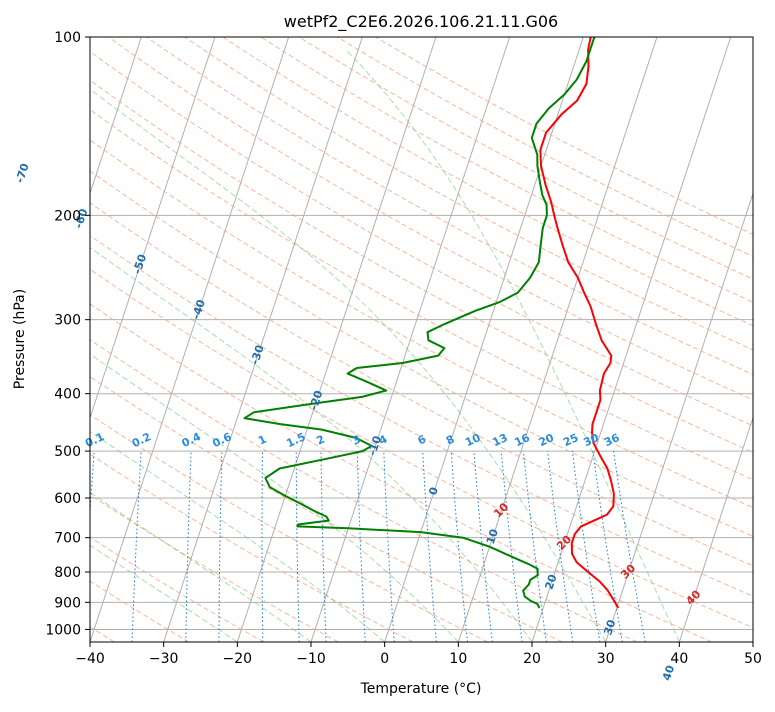  I want to click on y-tick-label: 800, so click(67, 573).